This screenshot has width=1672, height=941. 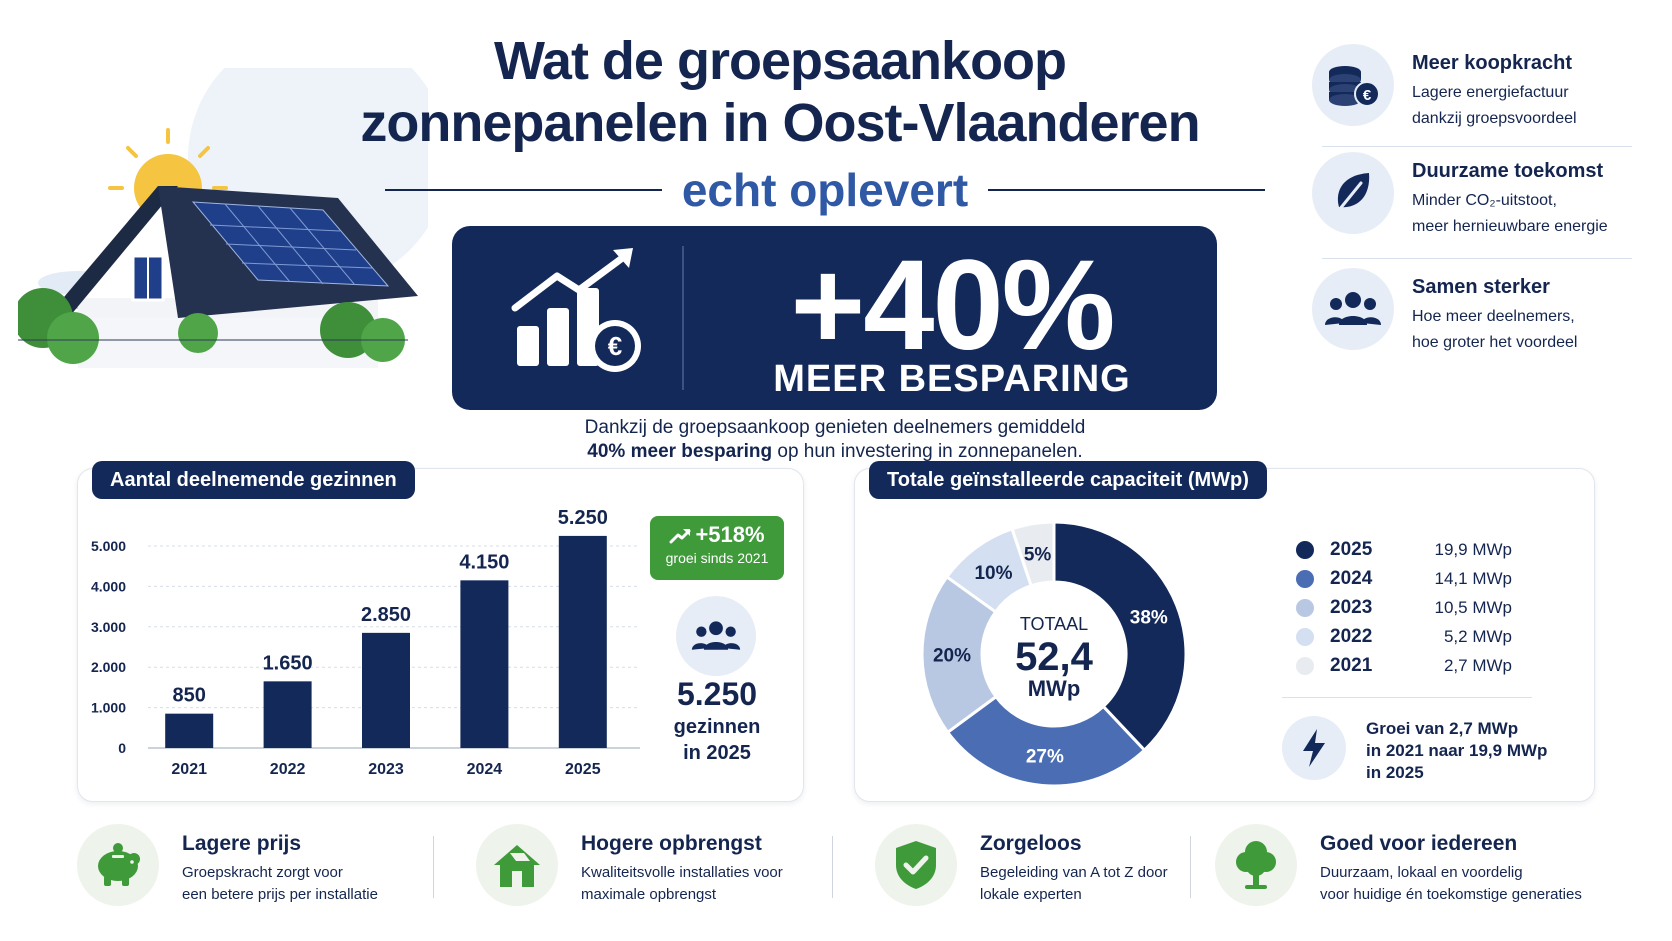 I want to click on family-group-icon, so click(x=716, y=636).